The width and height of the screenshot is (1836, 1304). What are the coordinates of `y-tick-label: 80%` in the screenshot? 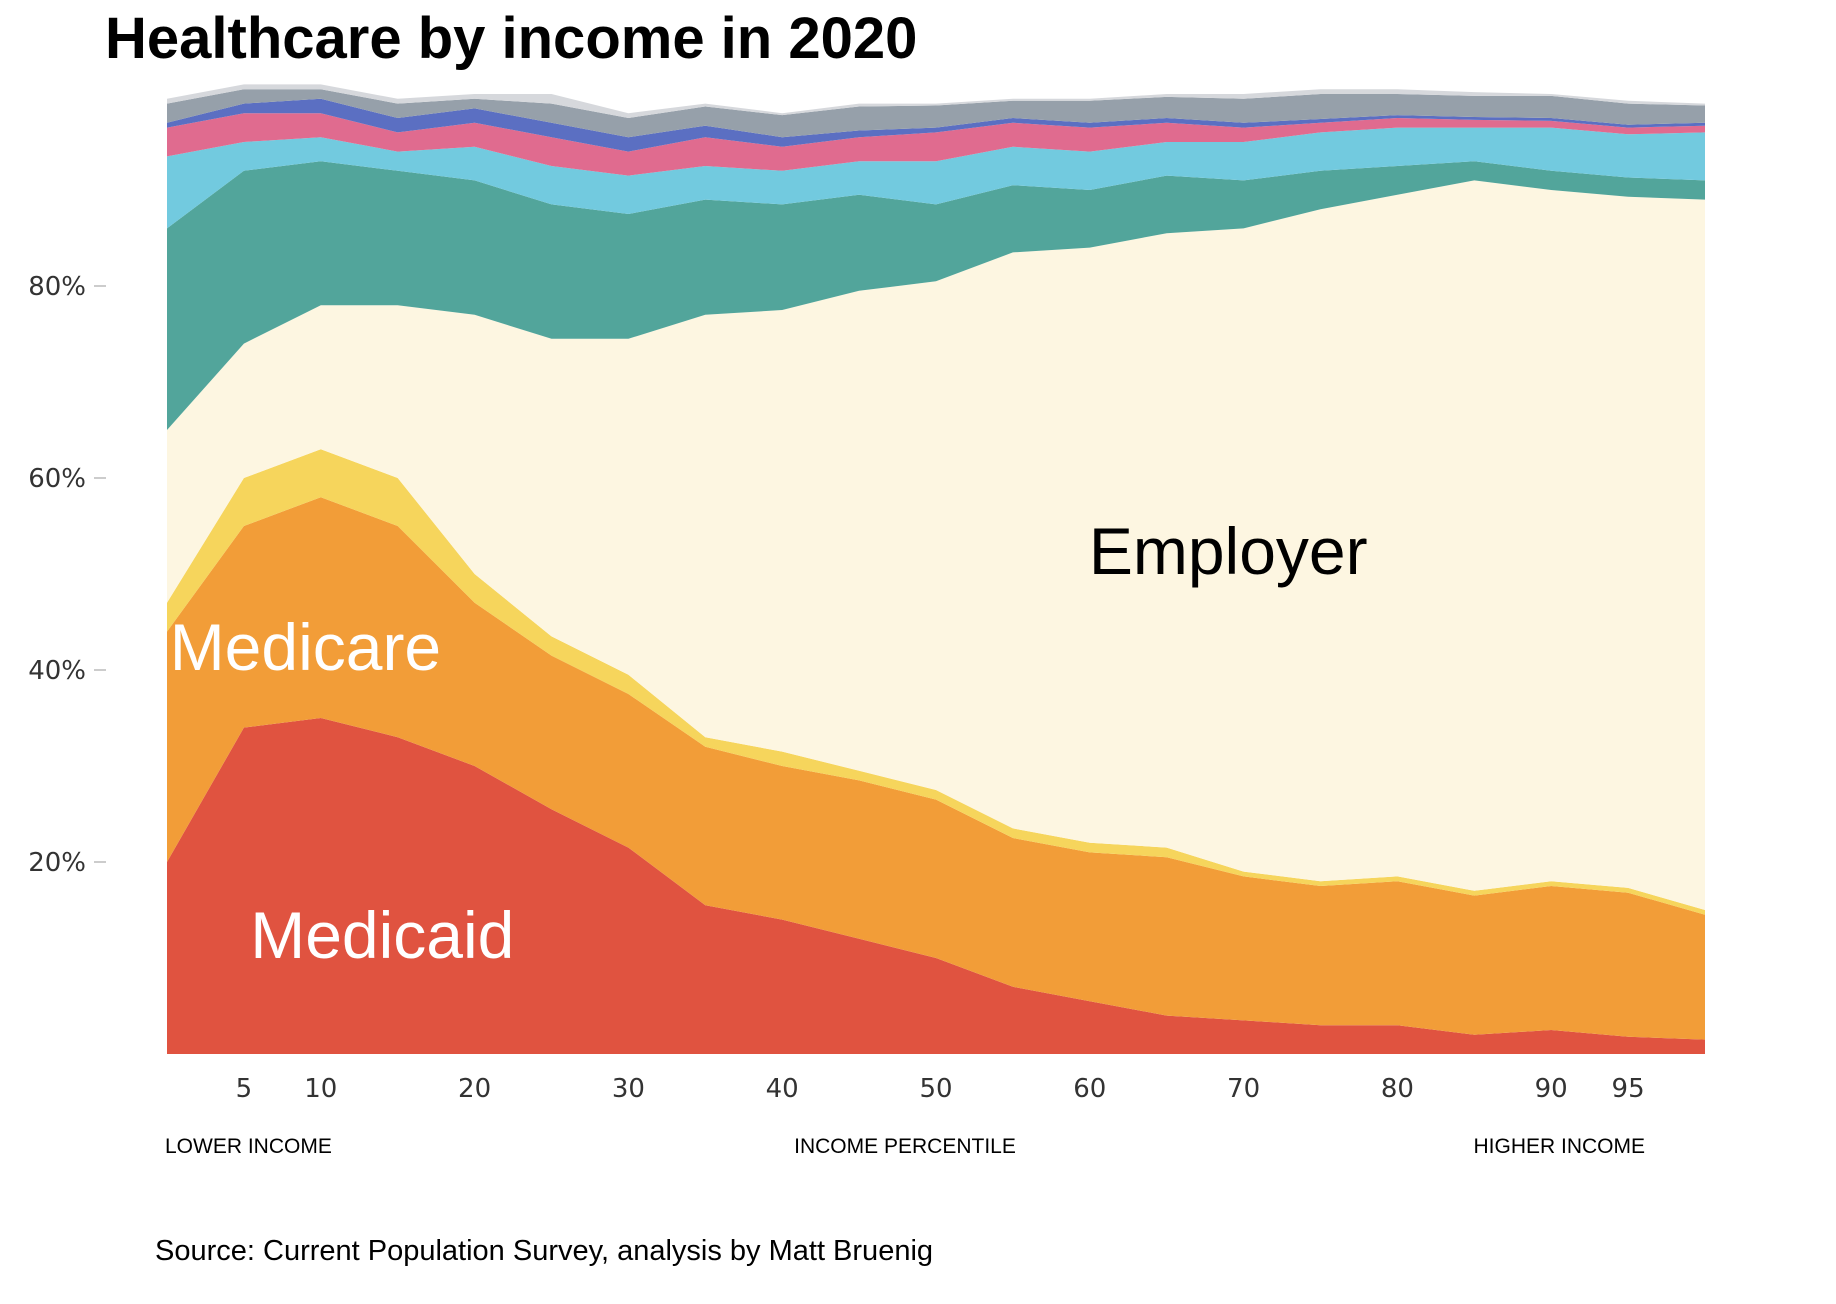 It's located at (57, 287).